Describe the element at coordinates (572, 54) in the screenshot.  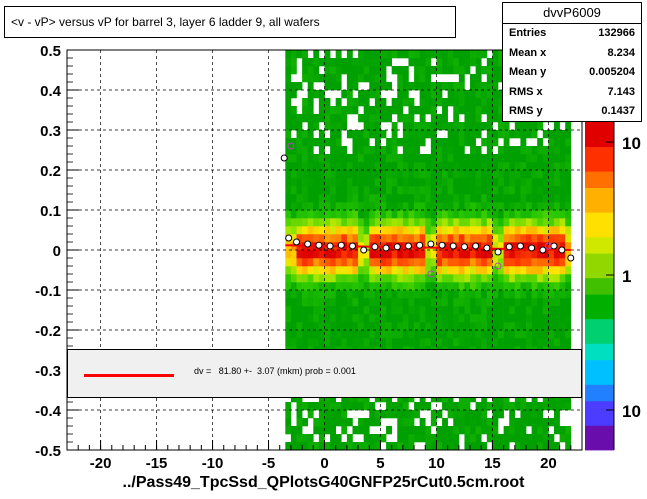
I see `stats-row-mean-x: Mean x 8.234` at that location.